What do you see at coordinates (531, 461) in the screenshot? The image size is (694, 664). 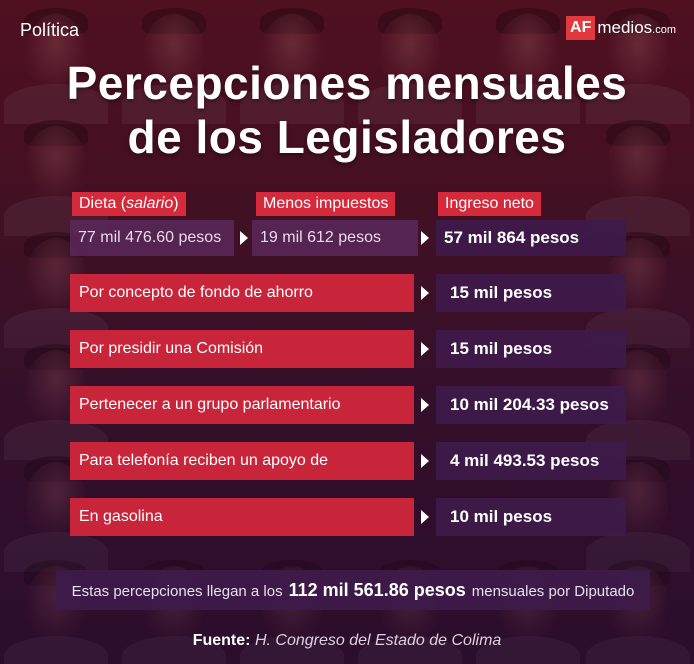 I see `benefit-value: 4 mil 493.53 pesos` at bounding box center [531, 461].